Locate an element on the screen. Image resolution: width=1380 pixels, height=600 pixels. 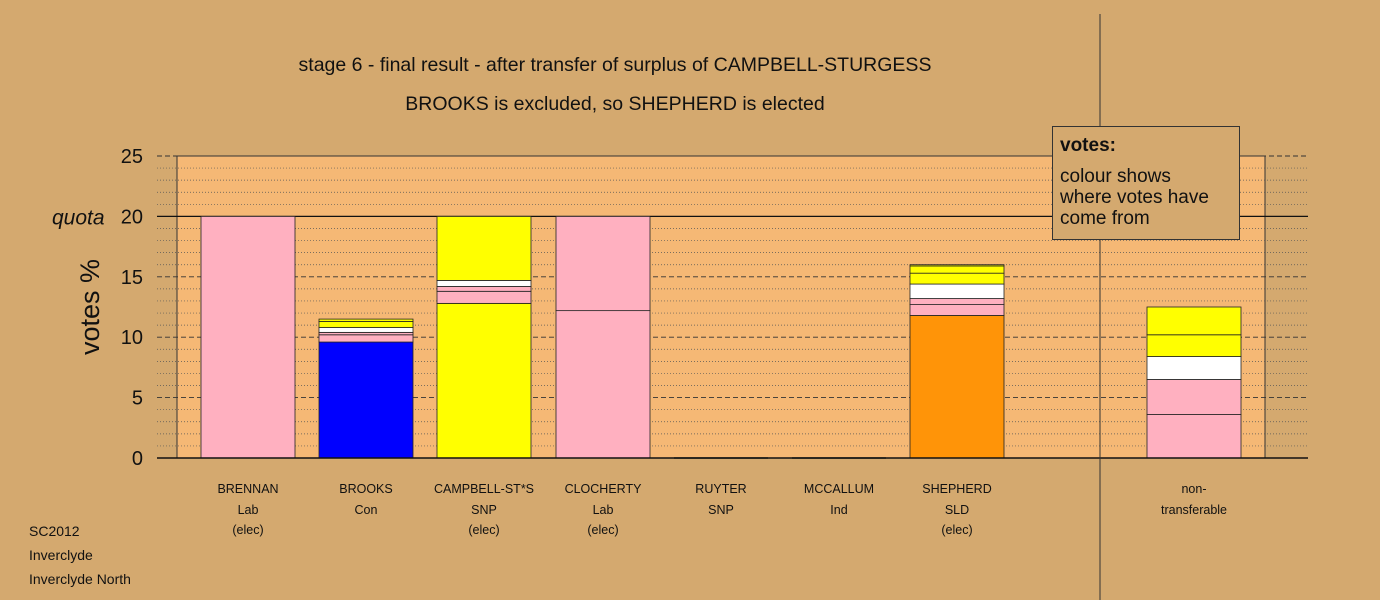
legend-title: votes: is located at coordinates (1088, 145).